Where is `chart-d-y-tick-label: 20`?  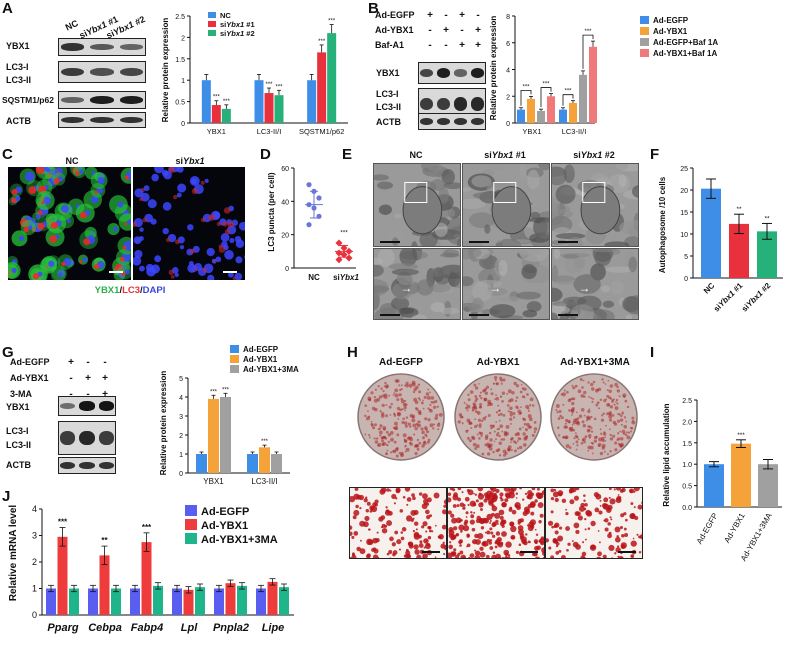
chart-d-y-tick-label: 20 is located at coordinates (285, 236).